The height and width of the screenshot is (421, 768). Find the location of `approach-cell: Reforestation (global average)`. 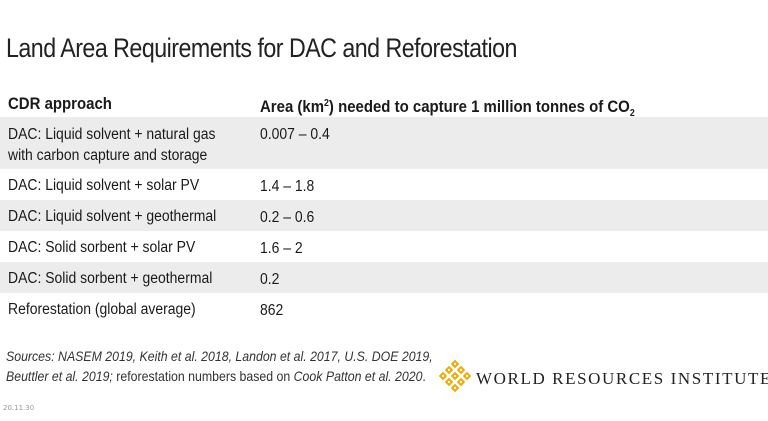

approach-cell: Reforestation (global average) is located at coordinates (102, 309).